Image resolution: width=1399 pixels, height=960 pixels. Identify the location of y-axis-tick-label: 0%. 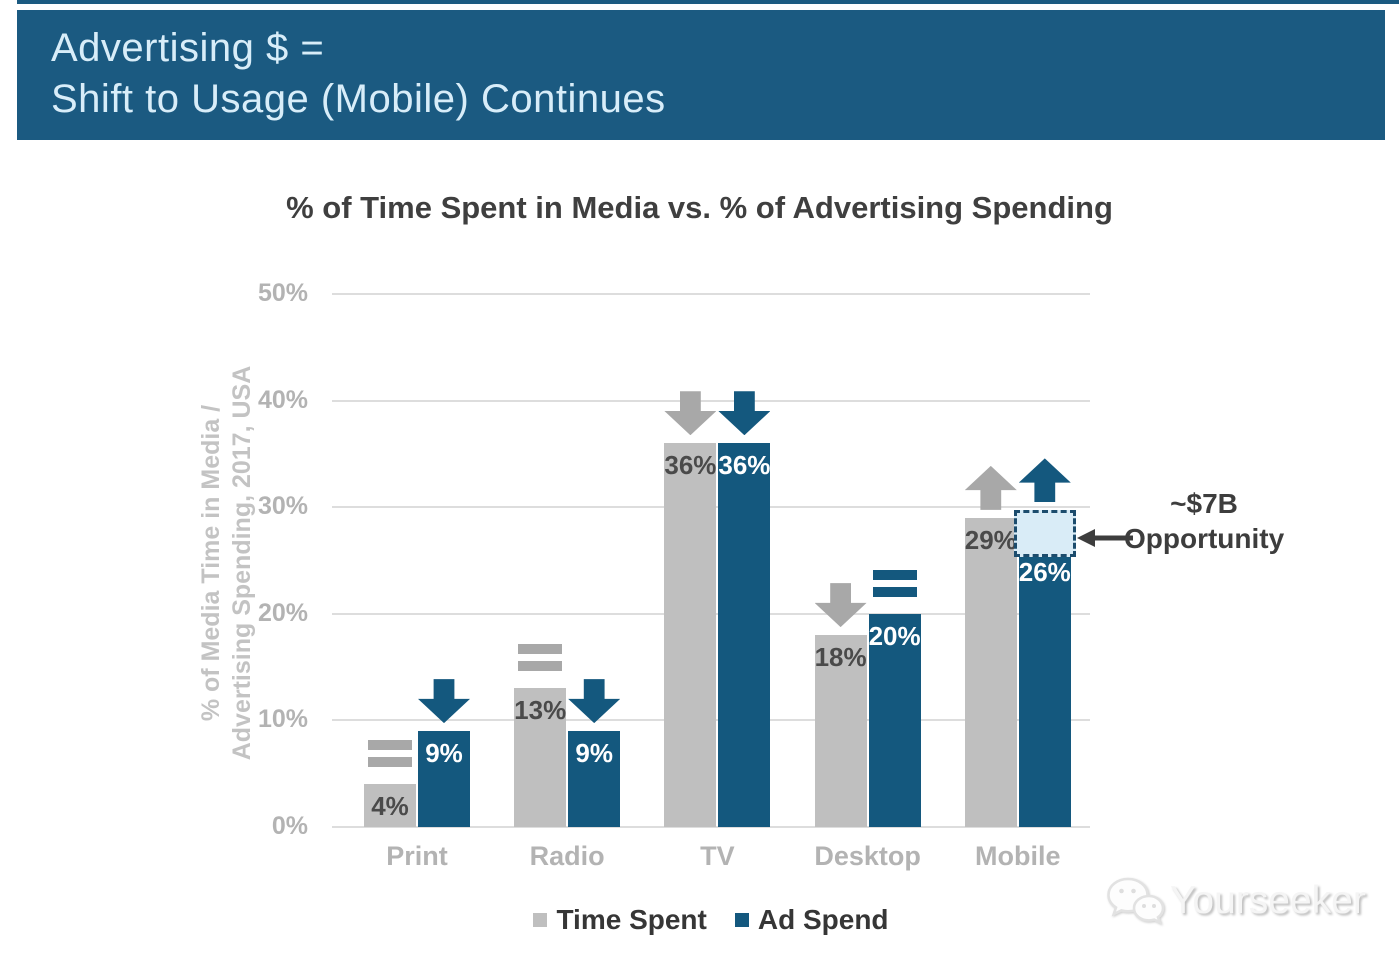
(289, 826).